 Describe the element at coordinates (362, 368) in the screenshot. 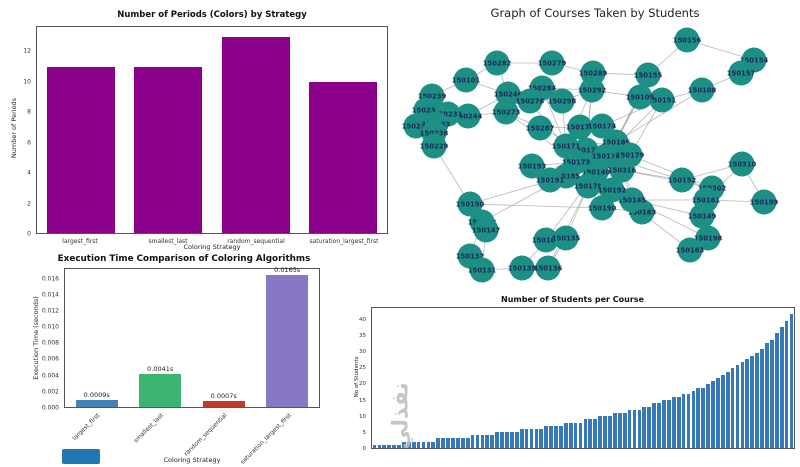

I see `y-tick-label: 25` at that location.